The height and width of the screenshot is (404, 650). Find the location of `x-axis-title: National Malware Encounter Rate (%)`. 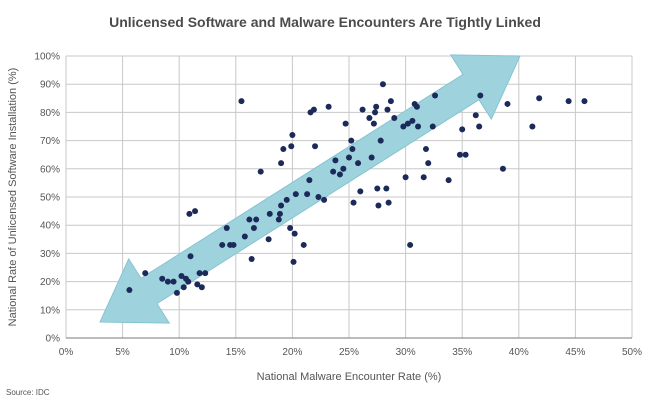

x-axis-title: National Malware Encounter Rate (%) is located at coordinates (349, 377).